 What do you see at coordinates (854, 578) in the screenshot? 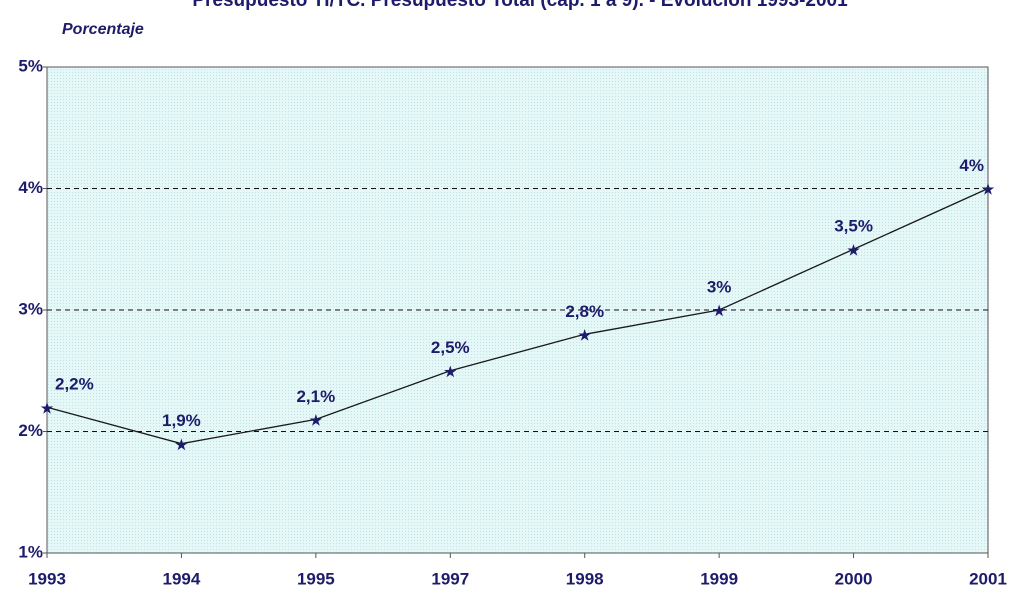
I see `x-tick-label: 2000` at bounding box center [854, 578].